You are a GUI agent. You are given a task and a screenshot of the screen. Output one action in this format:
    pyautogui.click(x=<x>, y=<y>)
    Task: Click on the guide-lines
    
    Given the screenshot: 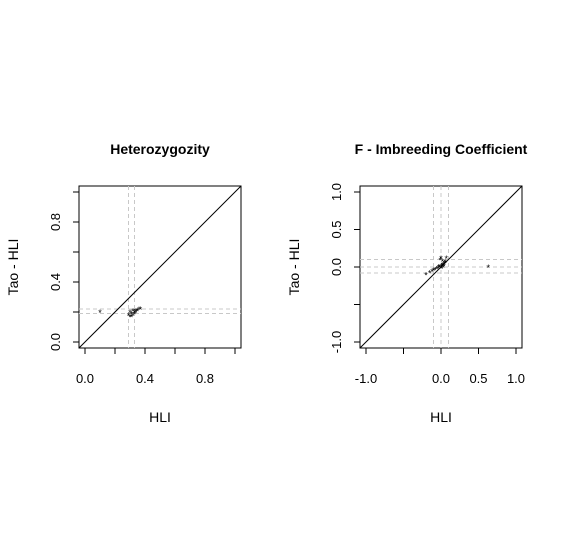 What is the action you would take?
    pyautogui.click(x=160, y=267)
    